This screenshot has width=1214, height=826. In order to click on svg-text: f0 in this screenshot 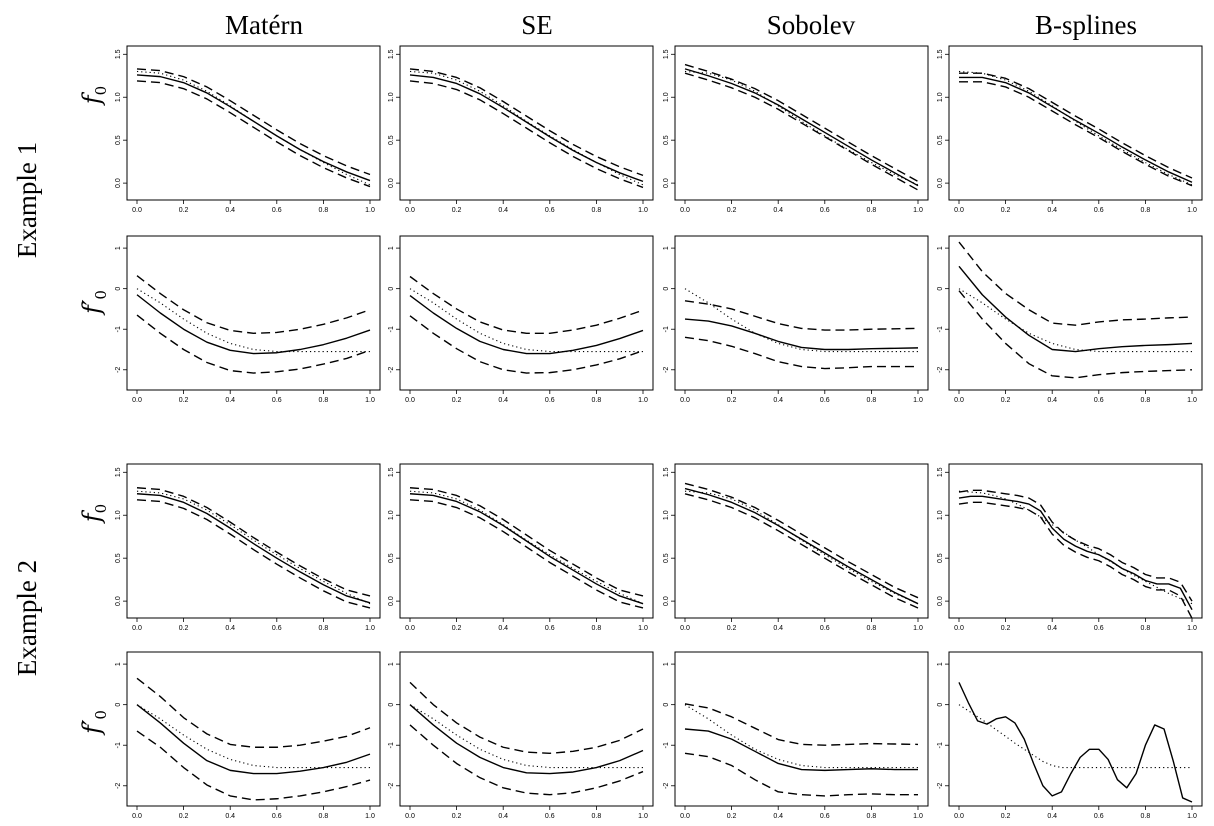, I will do `click(94, 514)`.